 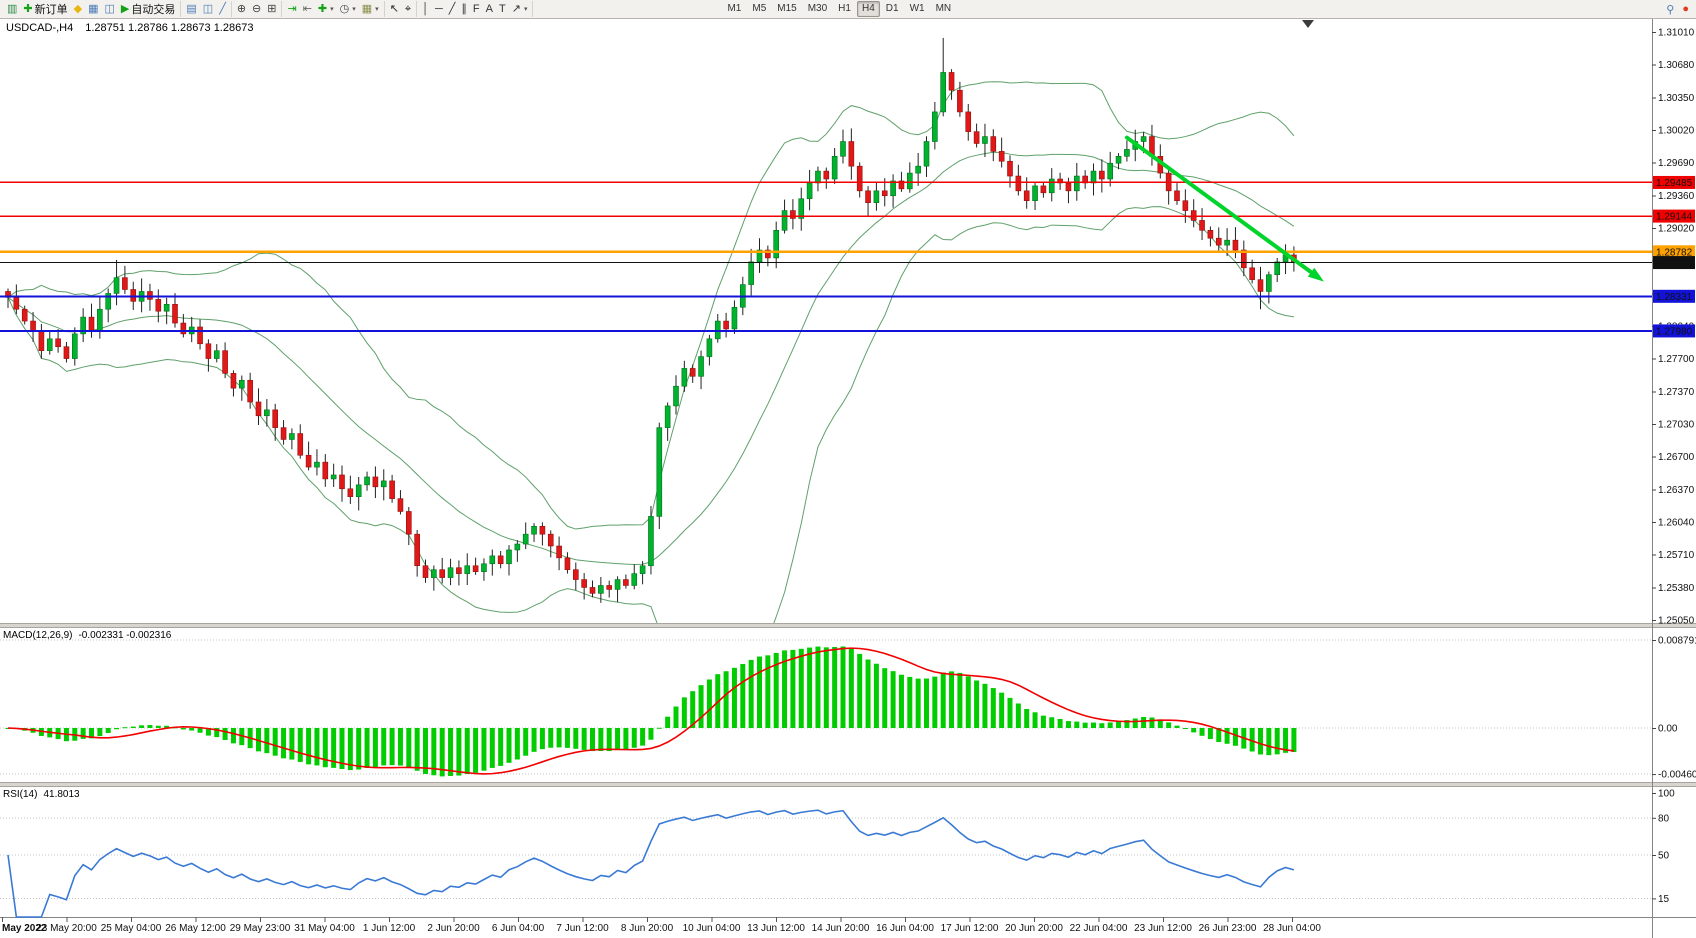 What do you see at coordinates (241, 9) in the screenshot?
I see `zoom-in-icon: ⊕` at bounding box center [241, 9].